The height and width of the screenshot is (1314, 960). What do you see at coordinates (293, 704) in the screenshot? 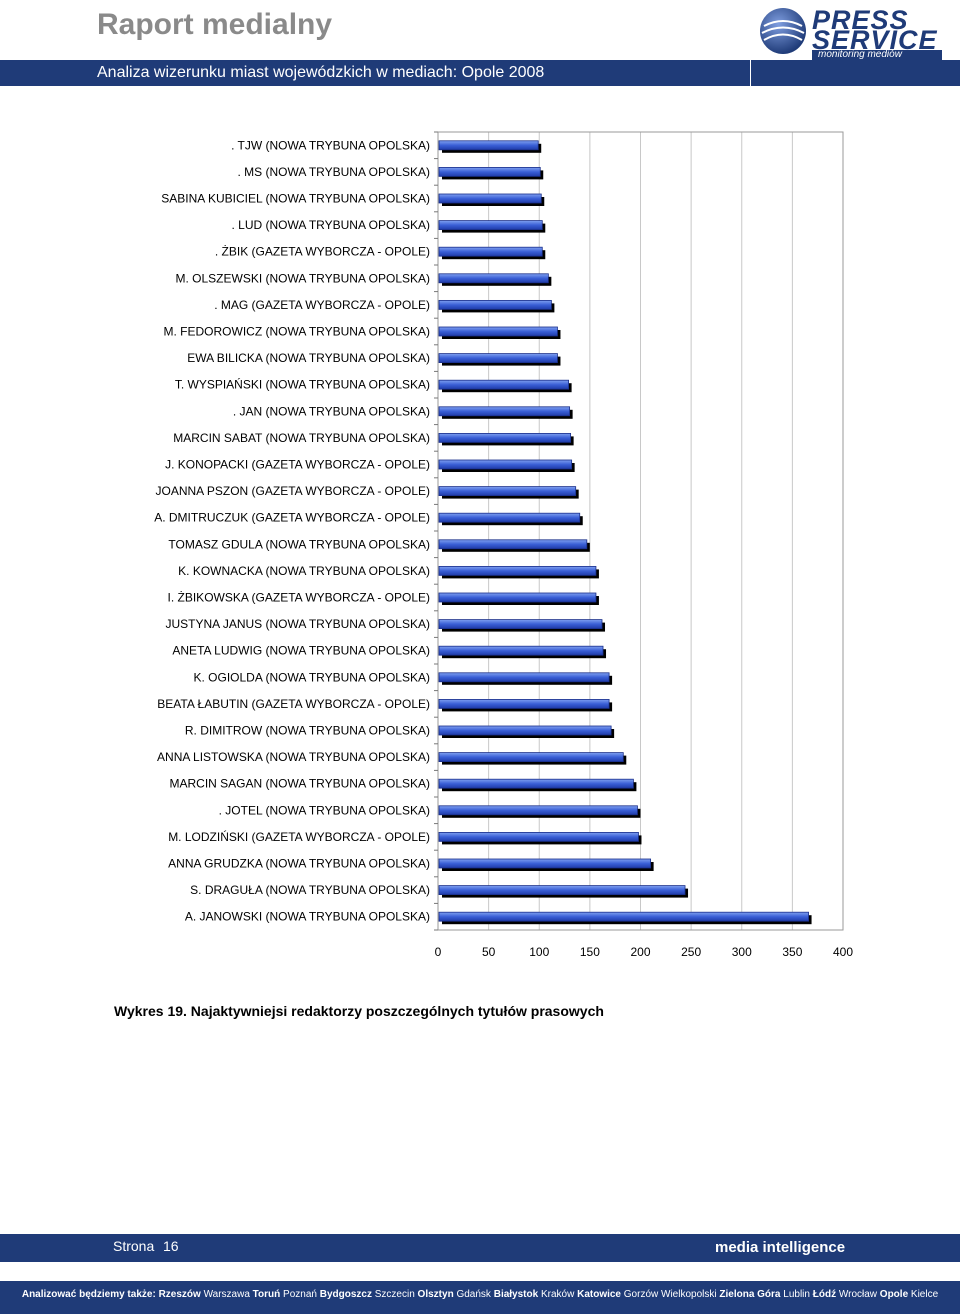
I see `category-label: BEATA ŁABUTIN (GAZETA WYBORCZA - OPOLE)` at bounding box center [293, 704].